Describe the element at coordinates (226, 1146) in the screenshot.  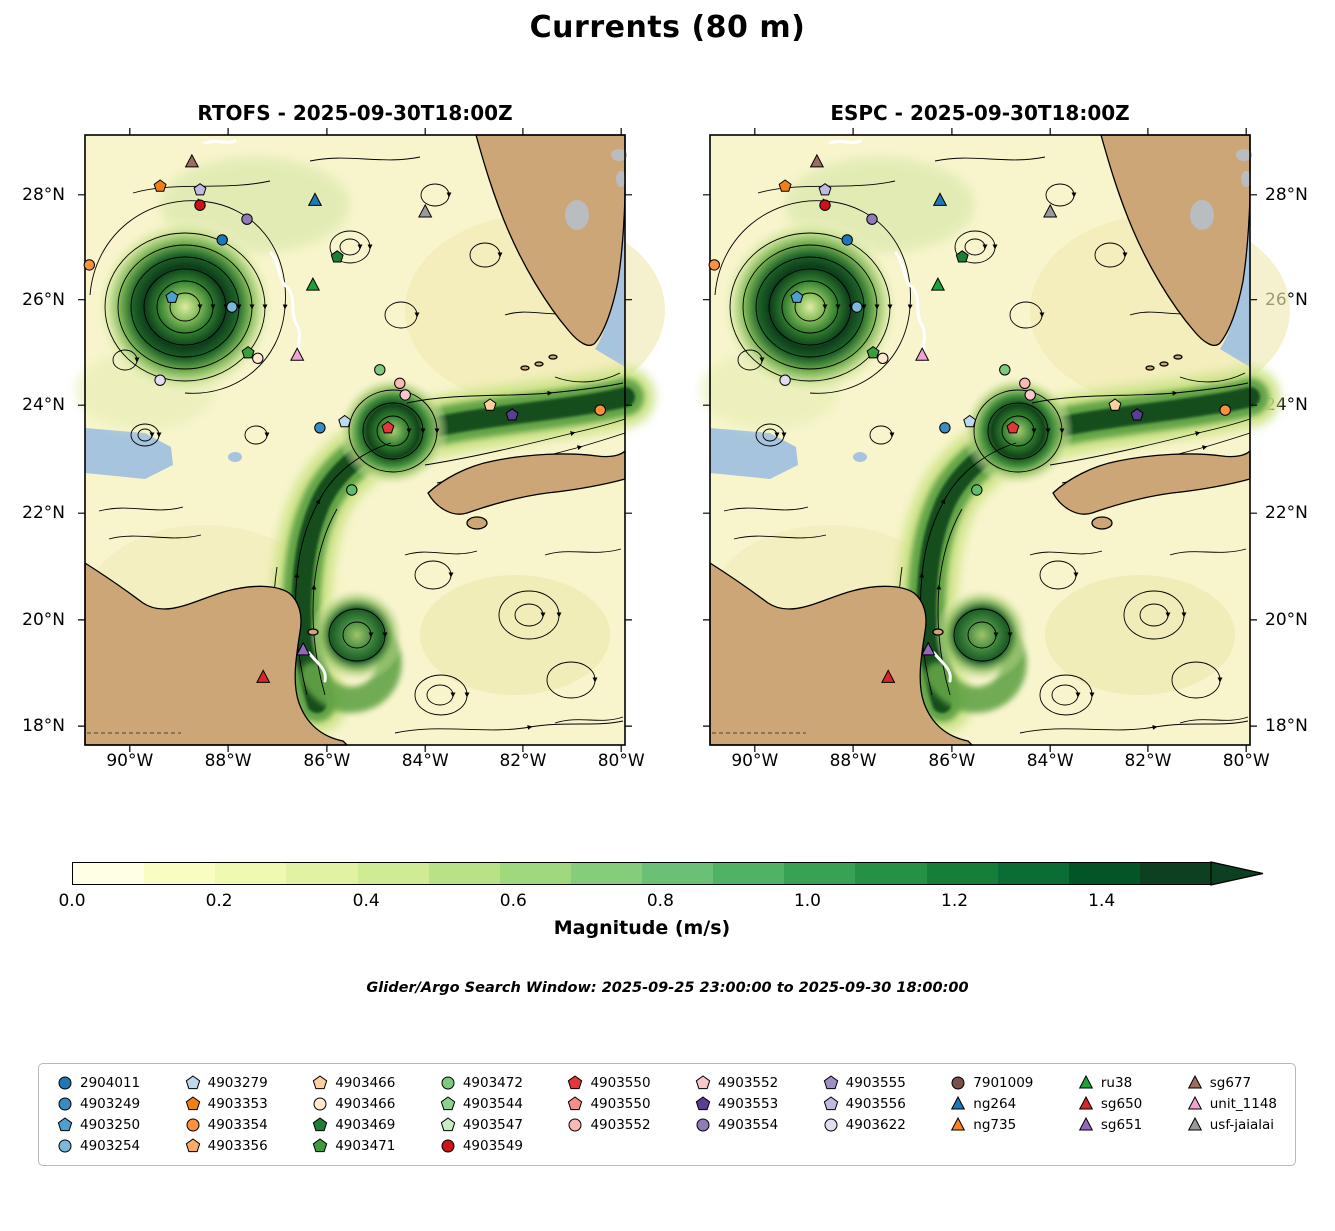
I see `legend-item-4903356: 4903356` at that location.